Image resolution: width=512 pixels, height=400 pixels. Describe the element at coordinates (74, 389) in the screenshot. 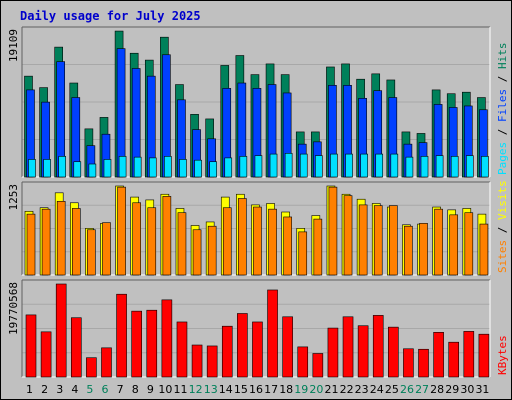

I see `day-label-4: 4` at that location.